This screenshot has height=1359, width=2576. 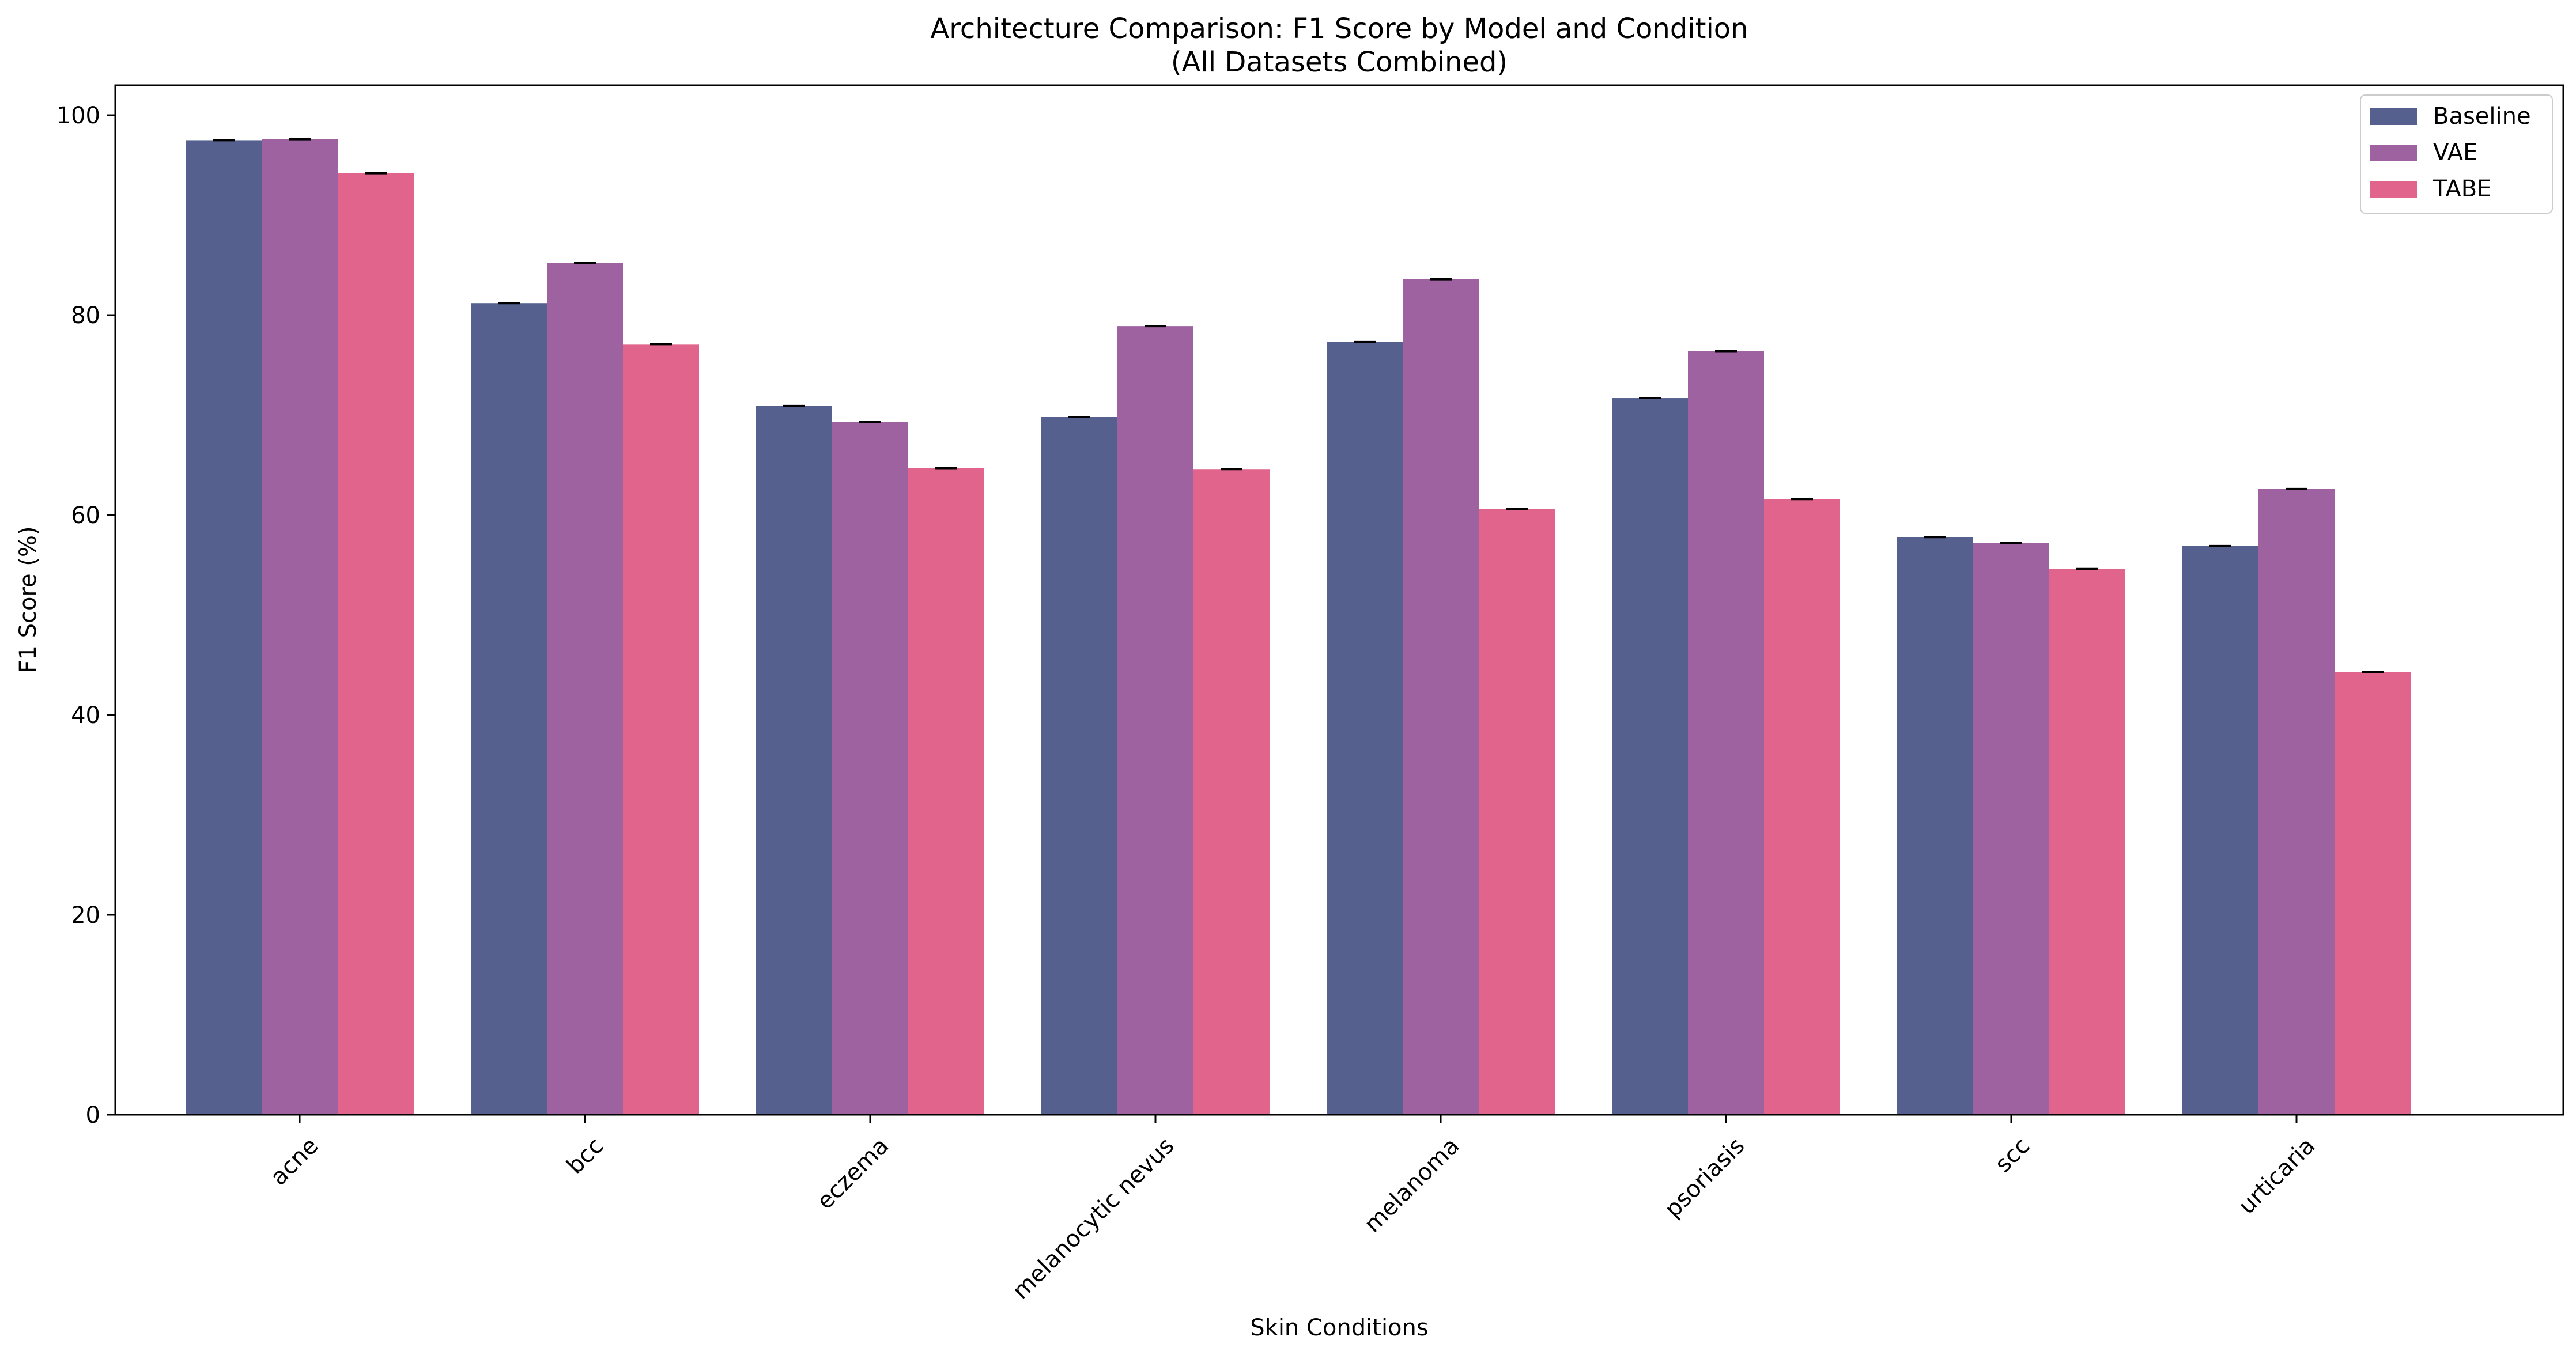 I want to click on legend-label: VAE, so click(x=2455, y=152).